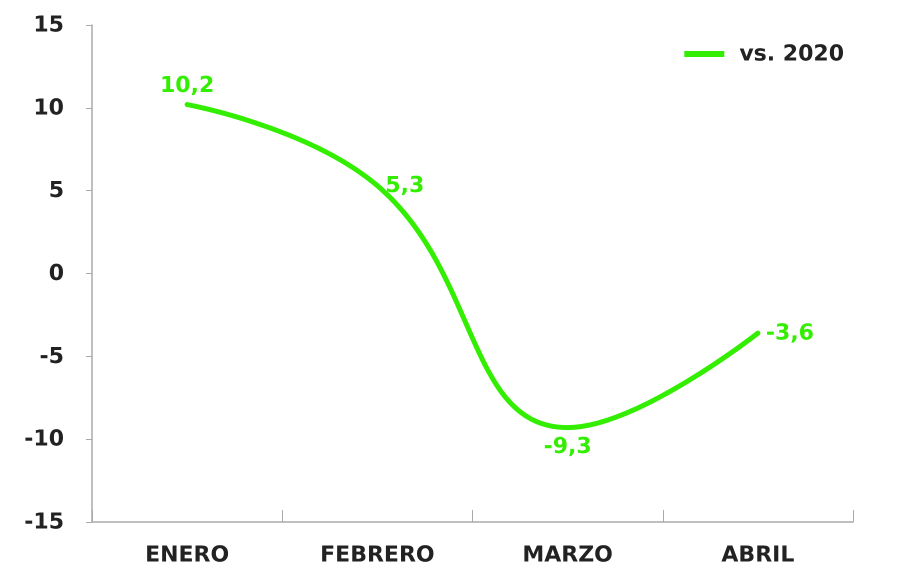 This screenshot has height=580, width=911. Describe the element at coordinates (48, 107) in the screenshot. I see `y-tick-label: 10` at that location.